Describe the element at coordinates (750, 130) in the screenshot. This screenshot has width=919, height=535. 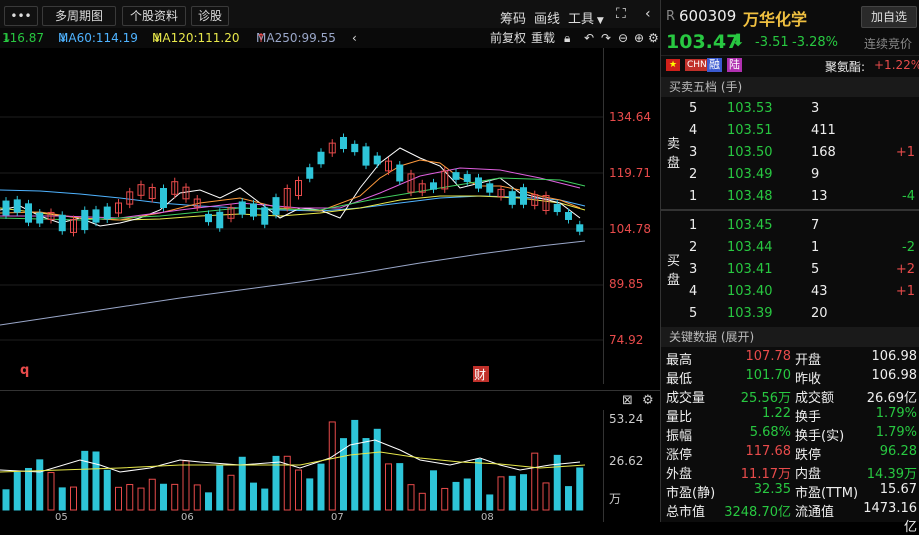
I see `order-price: 103.51` at that location.